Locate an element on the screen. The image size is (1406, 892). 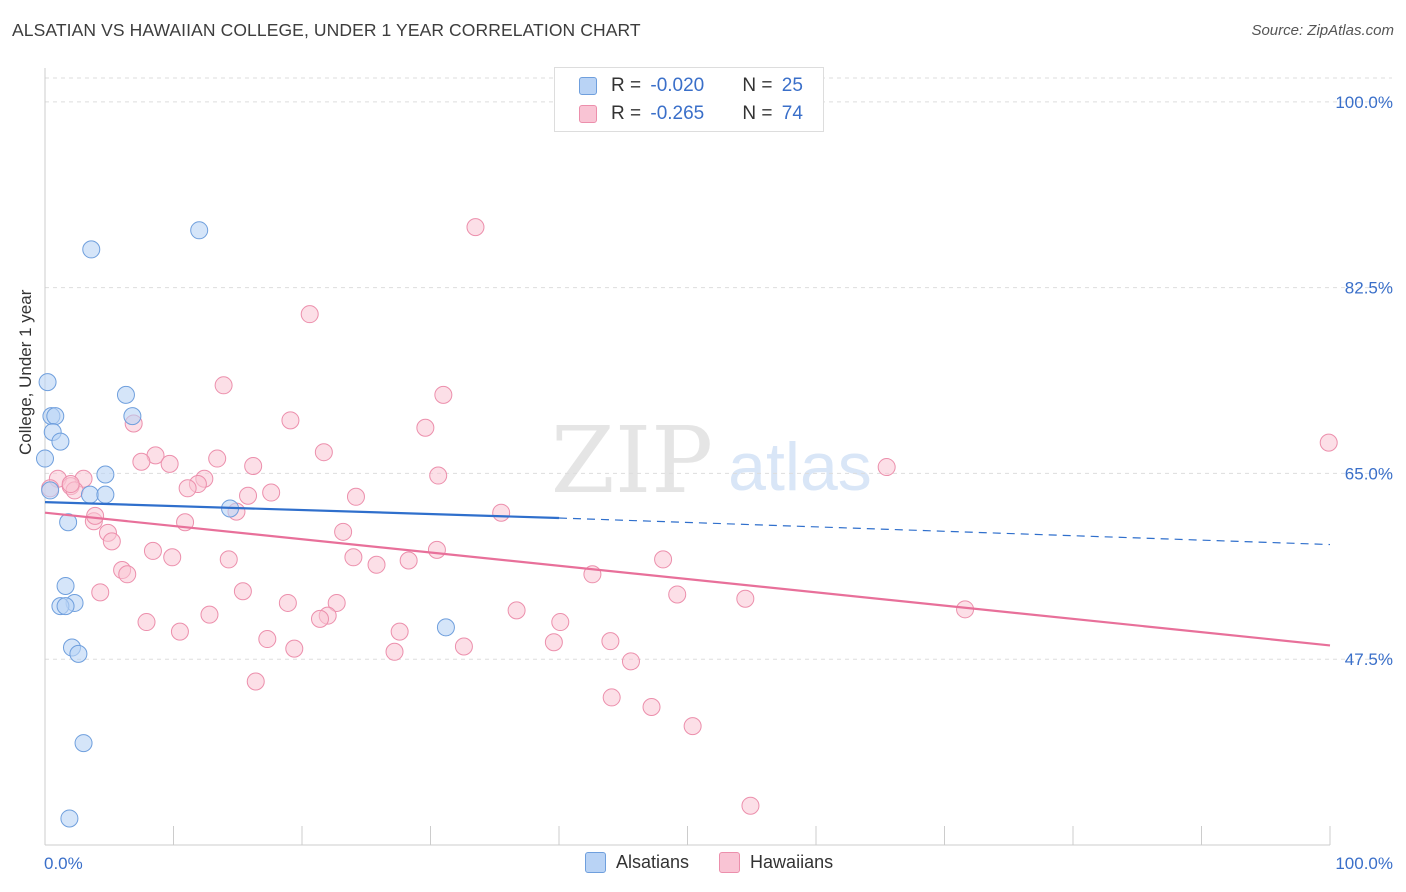
legend-r-value: -0.020 is located at coordinates (677, 85).